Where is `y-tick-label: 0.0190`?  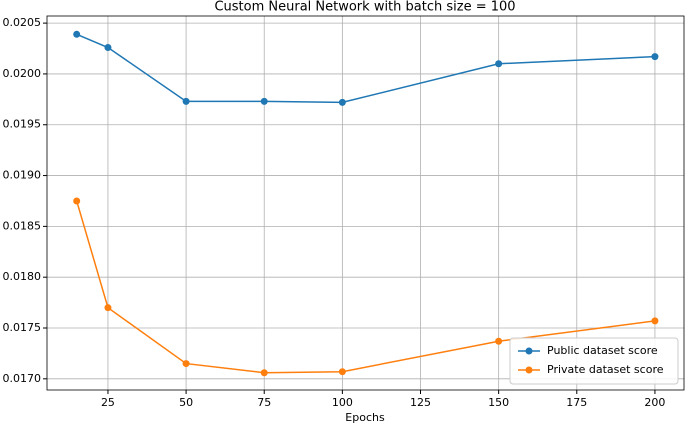
y-tick-label: 0.0190 is located at coordinates (22, 175).